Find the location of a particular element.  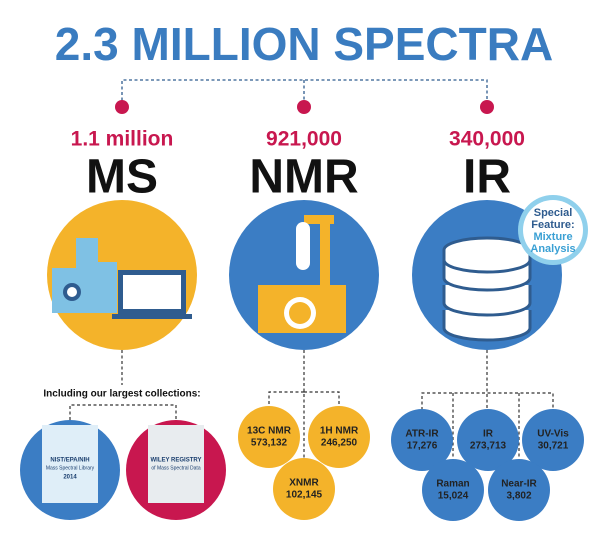

nmr-count: 921,000 is located at coordinates (304, 139).